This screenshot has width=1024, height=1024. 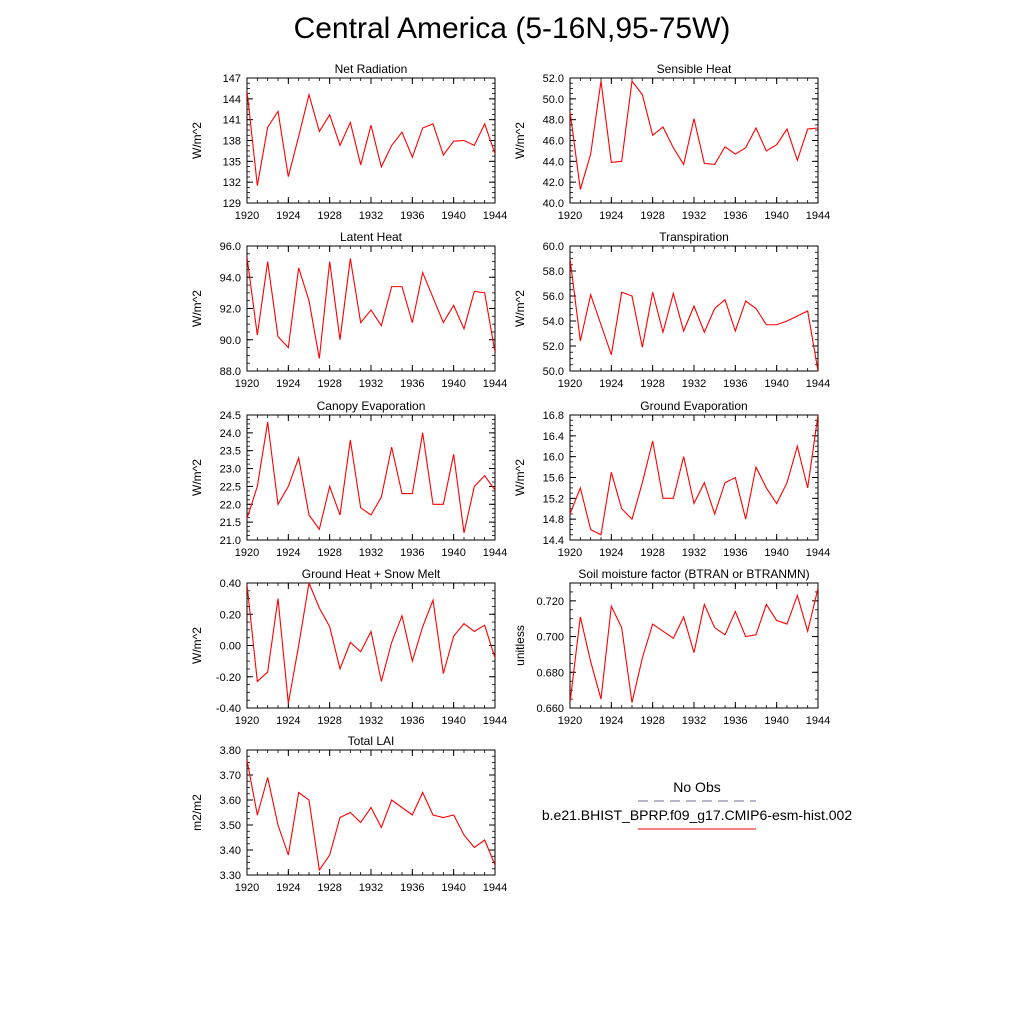 What do you see at coordinates (230, 876) in the screenshot?
I see `y-tick-label: 3.30` at bounding box center [230, 876].